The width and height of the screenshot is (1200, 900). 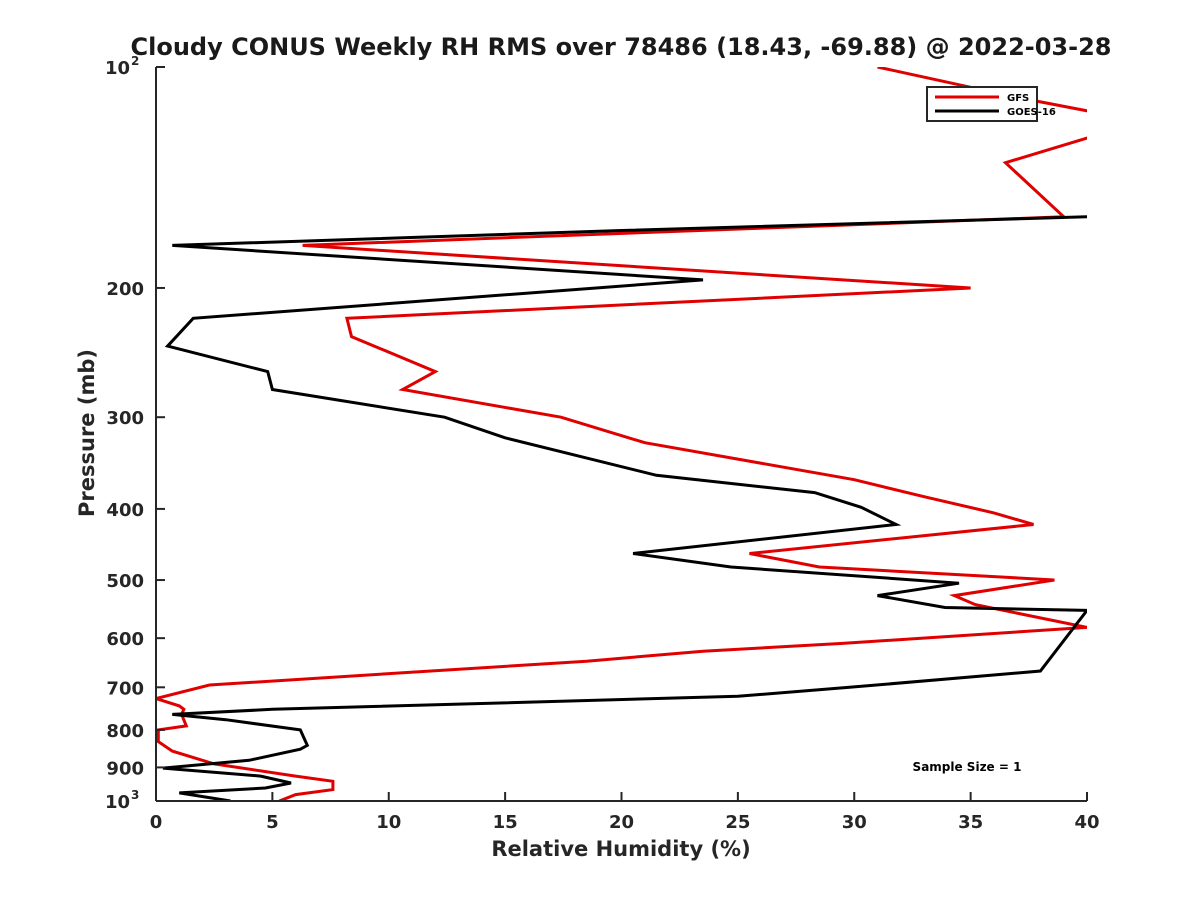 I want to click on x-tick-label: 25, so click(x=737, y=822).